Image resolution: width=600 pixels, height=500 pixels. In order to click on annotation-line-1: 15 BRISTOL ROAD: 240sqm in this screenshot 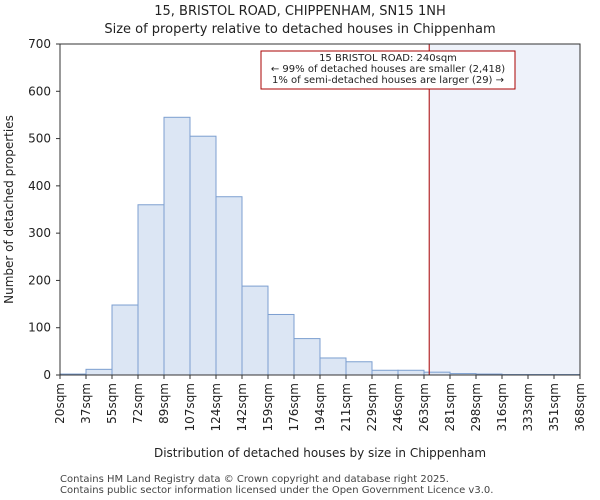, I will do `click(388, 58)`.